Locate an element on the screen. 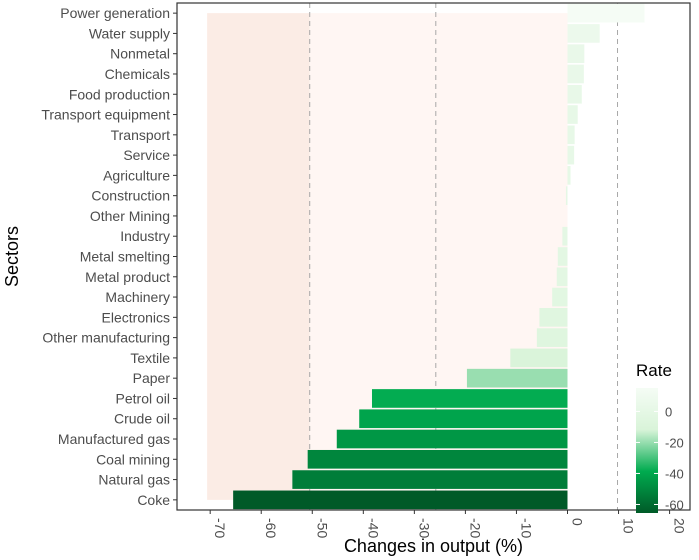  legend-ticks: 0 -20 -40 -60 is located at coordinates (660, 458).